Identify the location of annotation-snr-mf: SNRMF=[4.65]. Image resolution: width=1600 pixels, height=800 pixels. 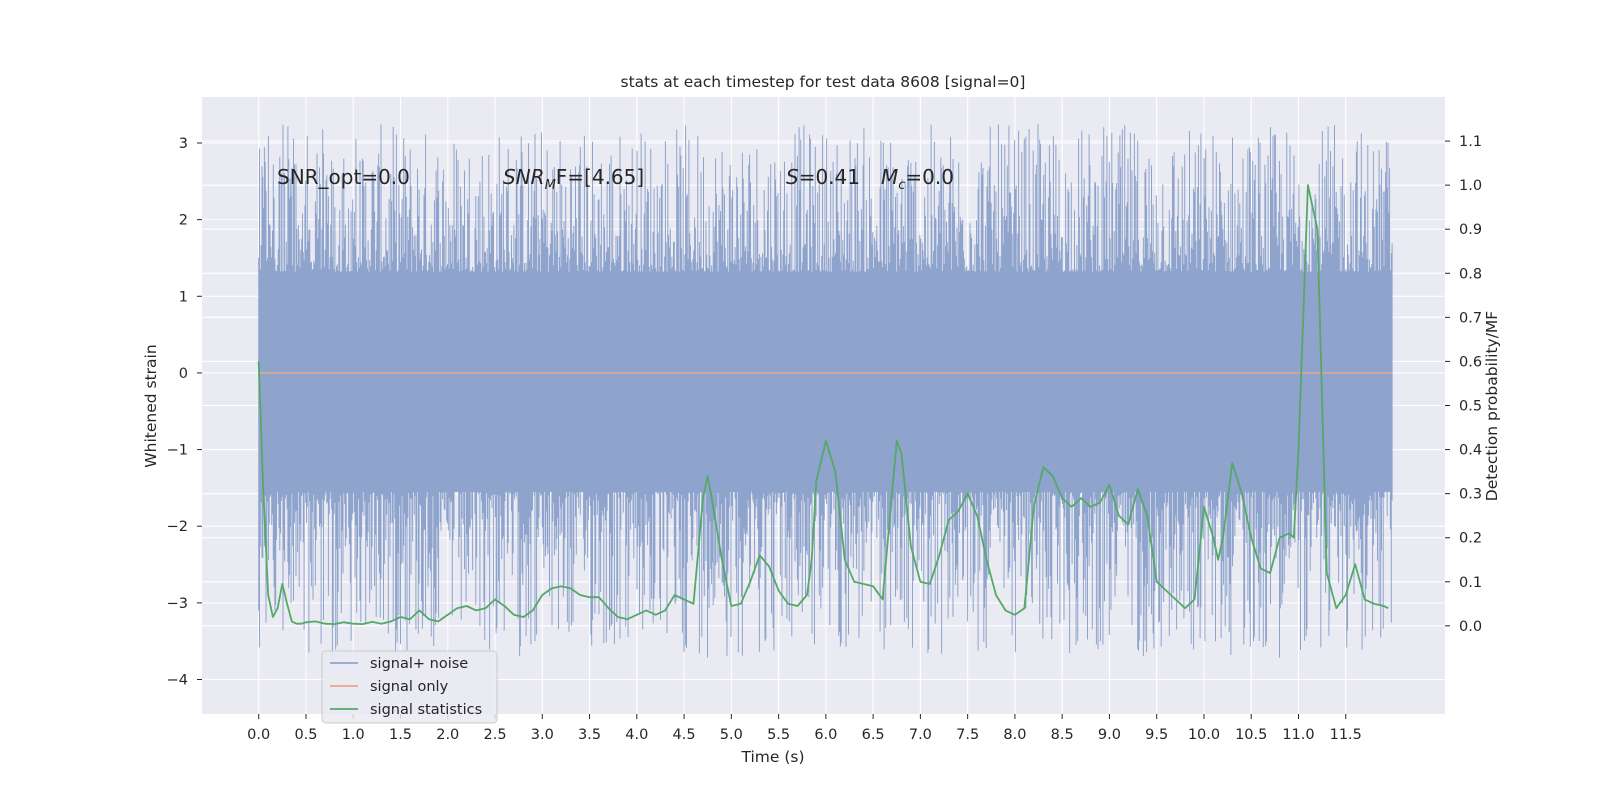
(573, 179).